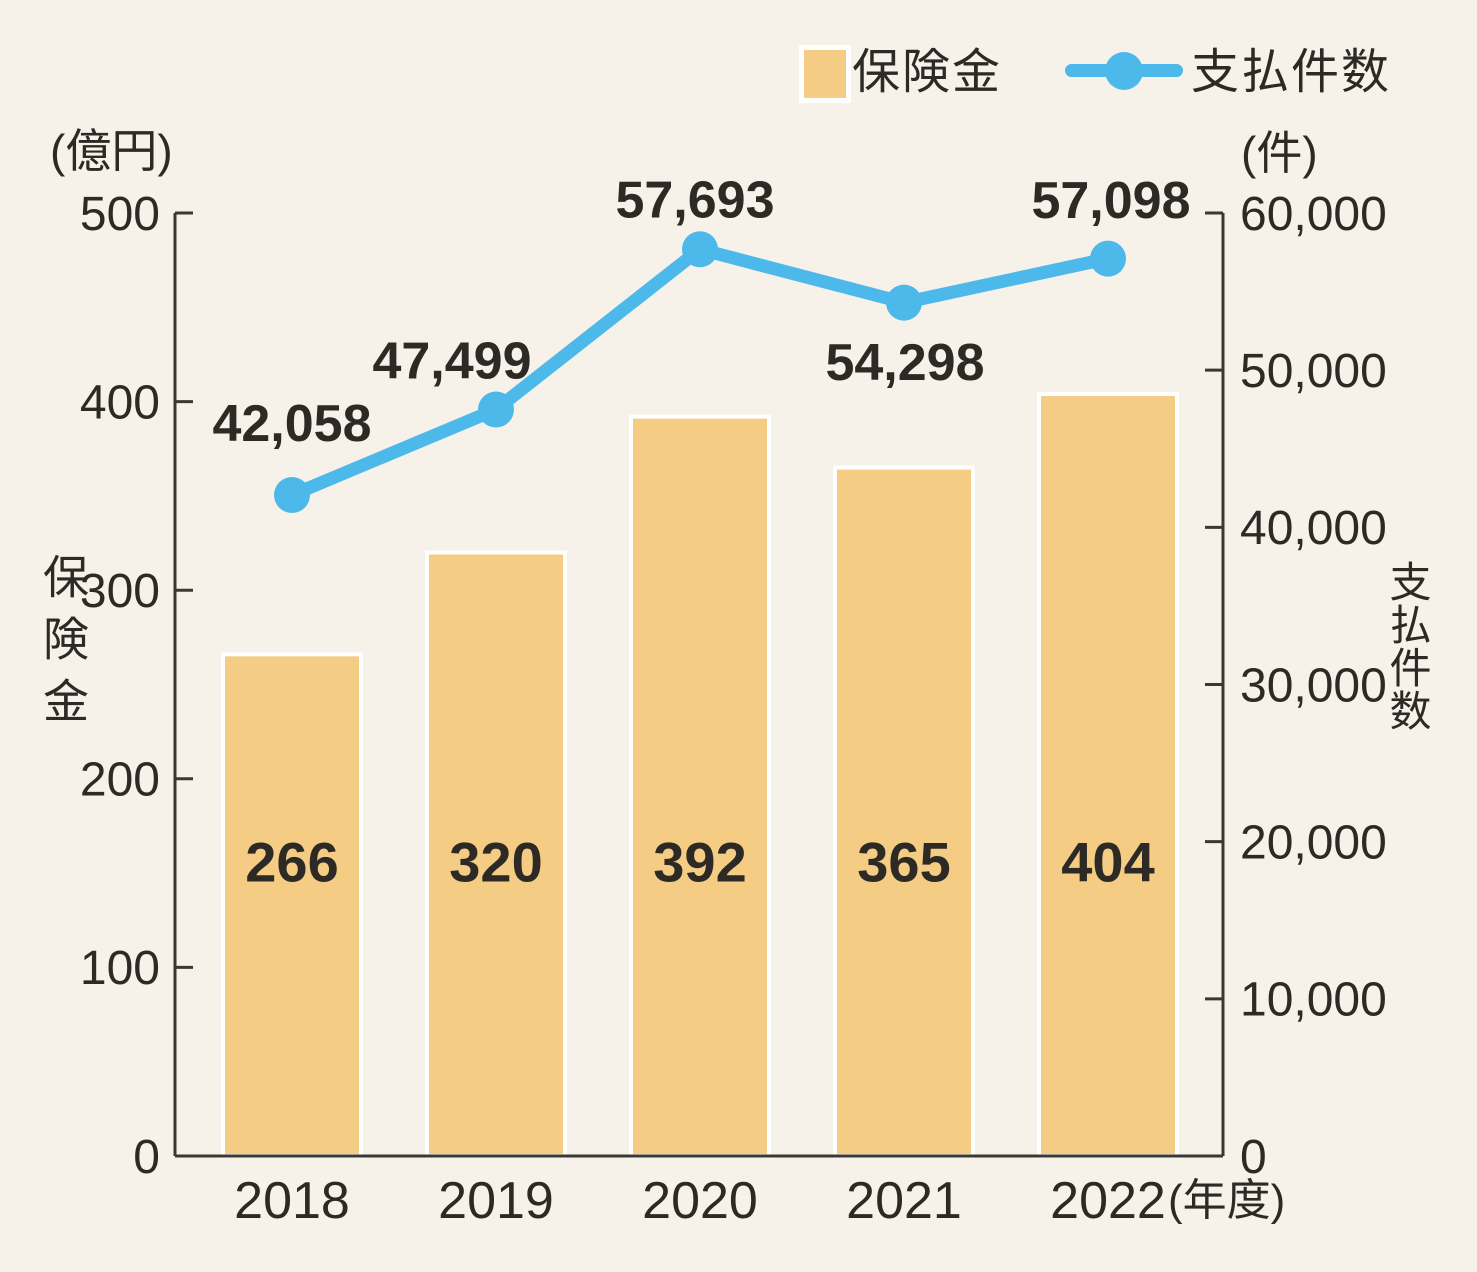  Describe the element at coordinates (904, 811) in the screenshot. I see `bar-2021` at that location.